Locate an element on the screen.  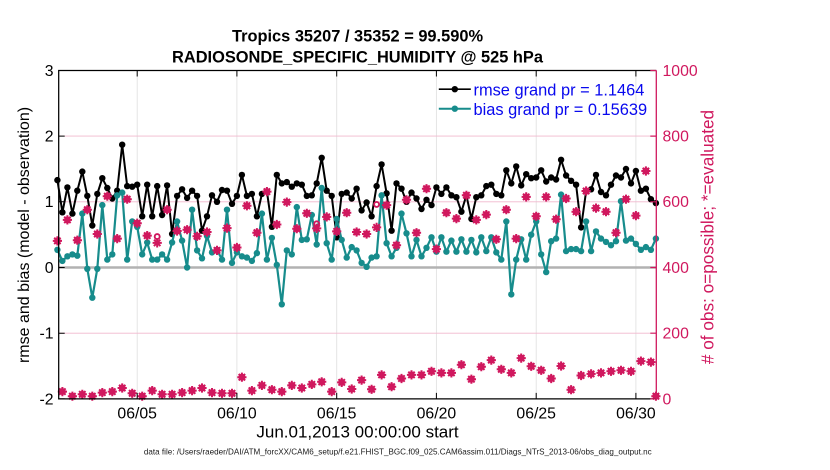
svg-text: 1 is located at coordinates (49, 202).